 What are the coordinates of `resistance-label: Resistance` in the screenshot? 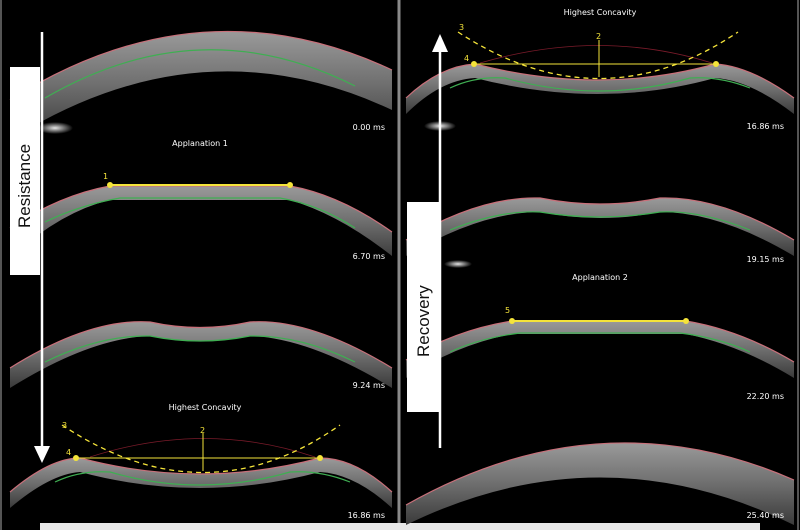 It's located at (24, 185).